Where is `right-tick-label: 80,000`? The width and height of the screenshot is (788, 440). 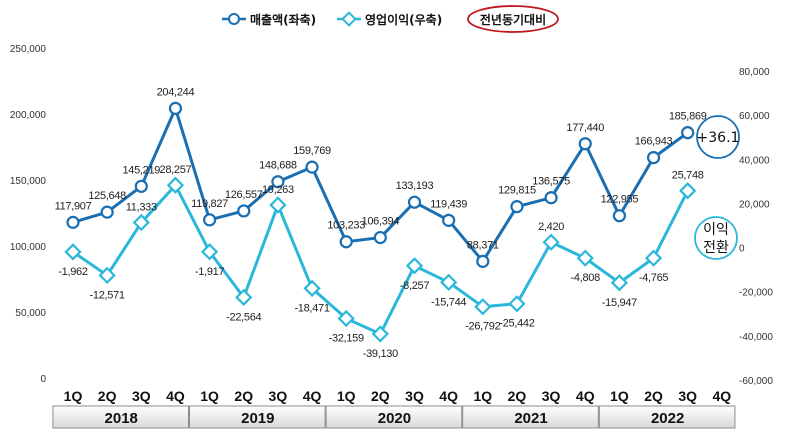
right-tick-label: 80,000 is located at coordinates (754, 72).